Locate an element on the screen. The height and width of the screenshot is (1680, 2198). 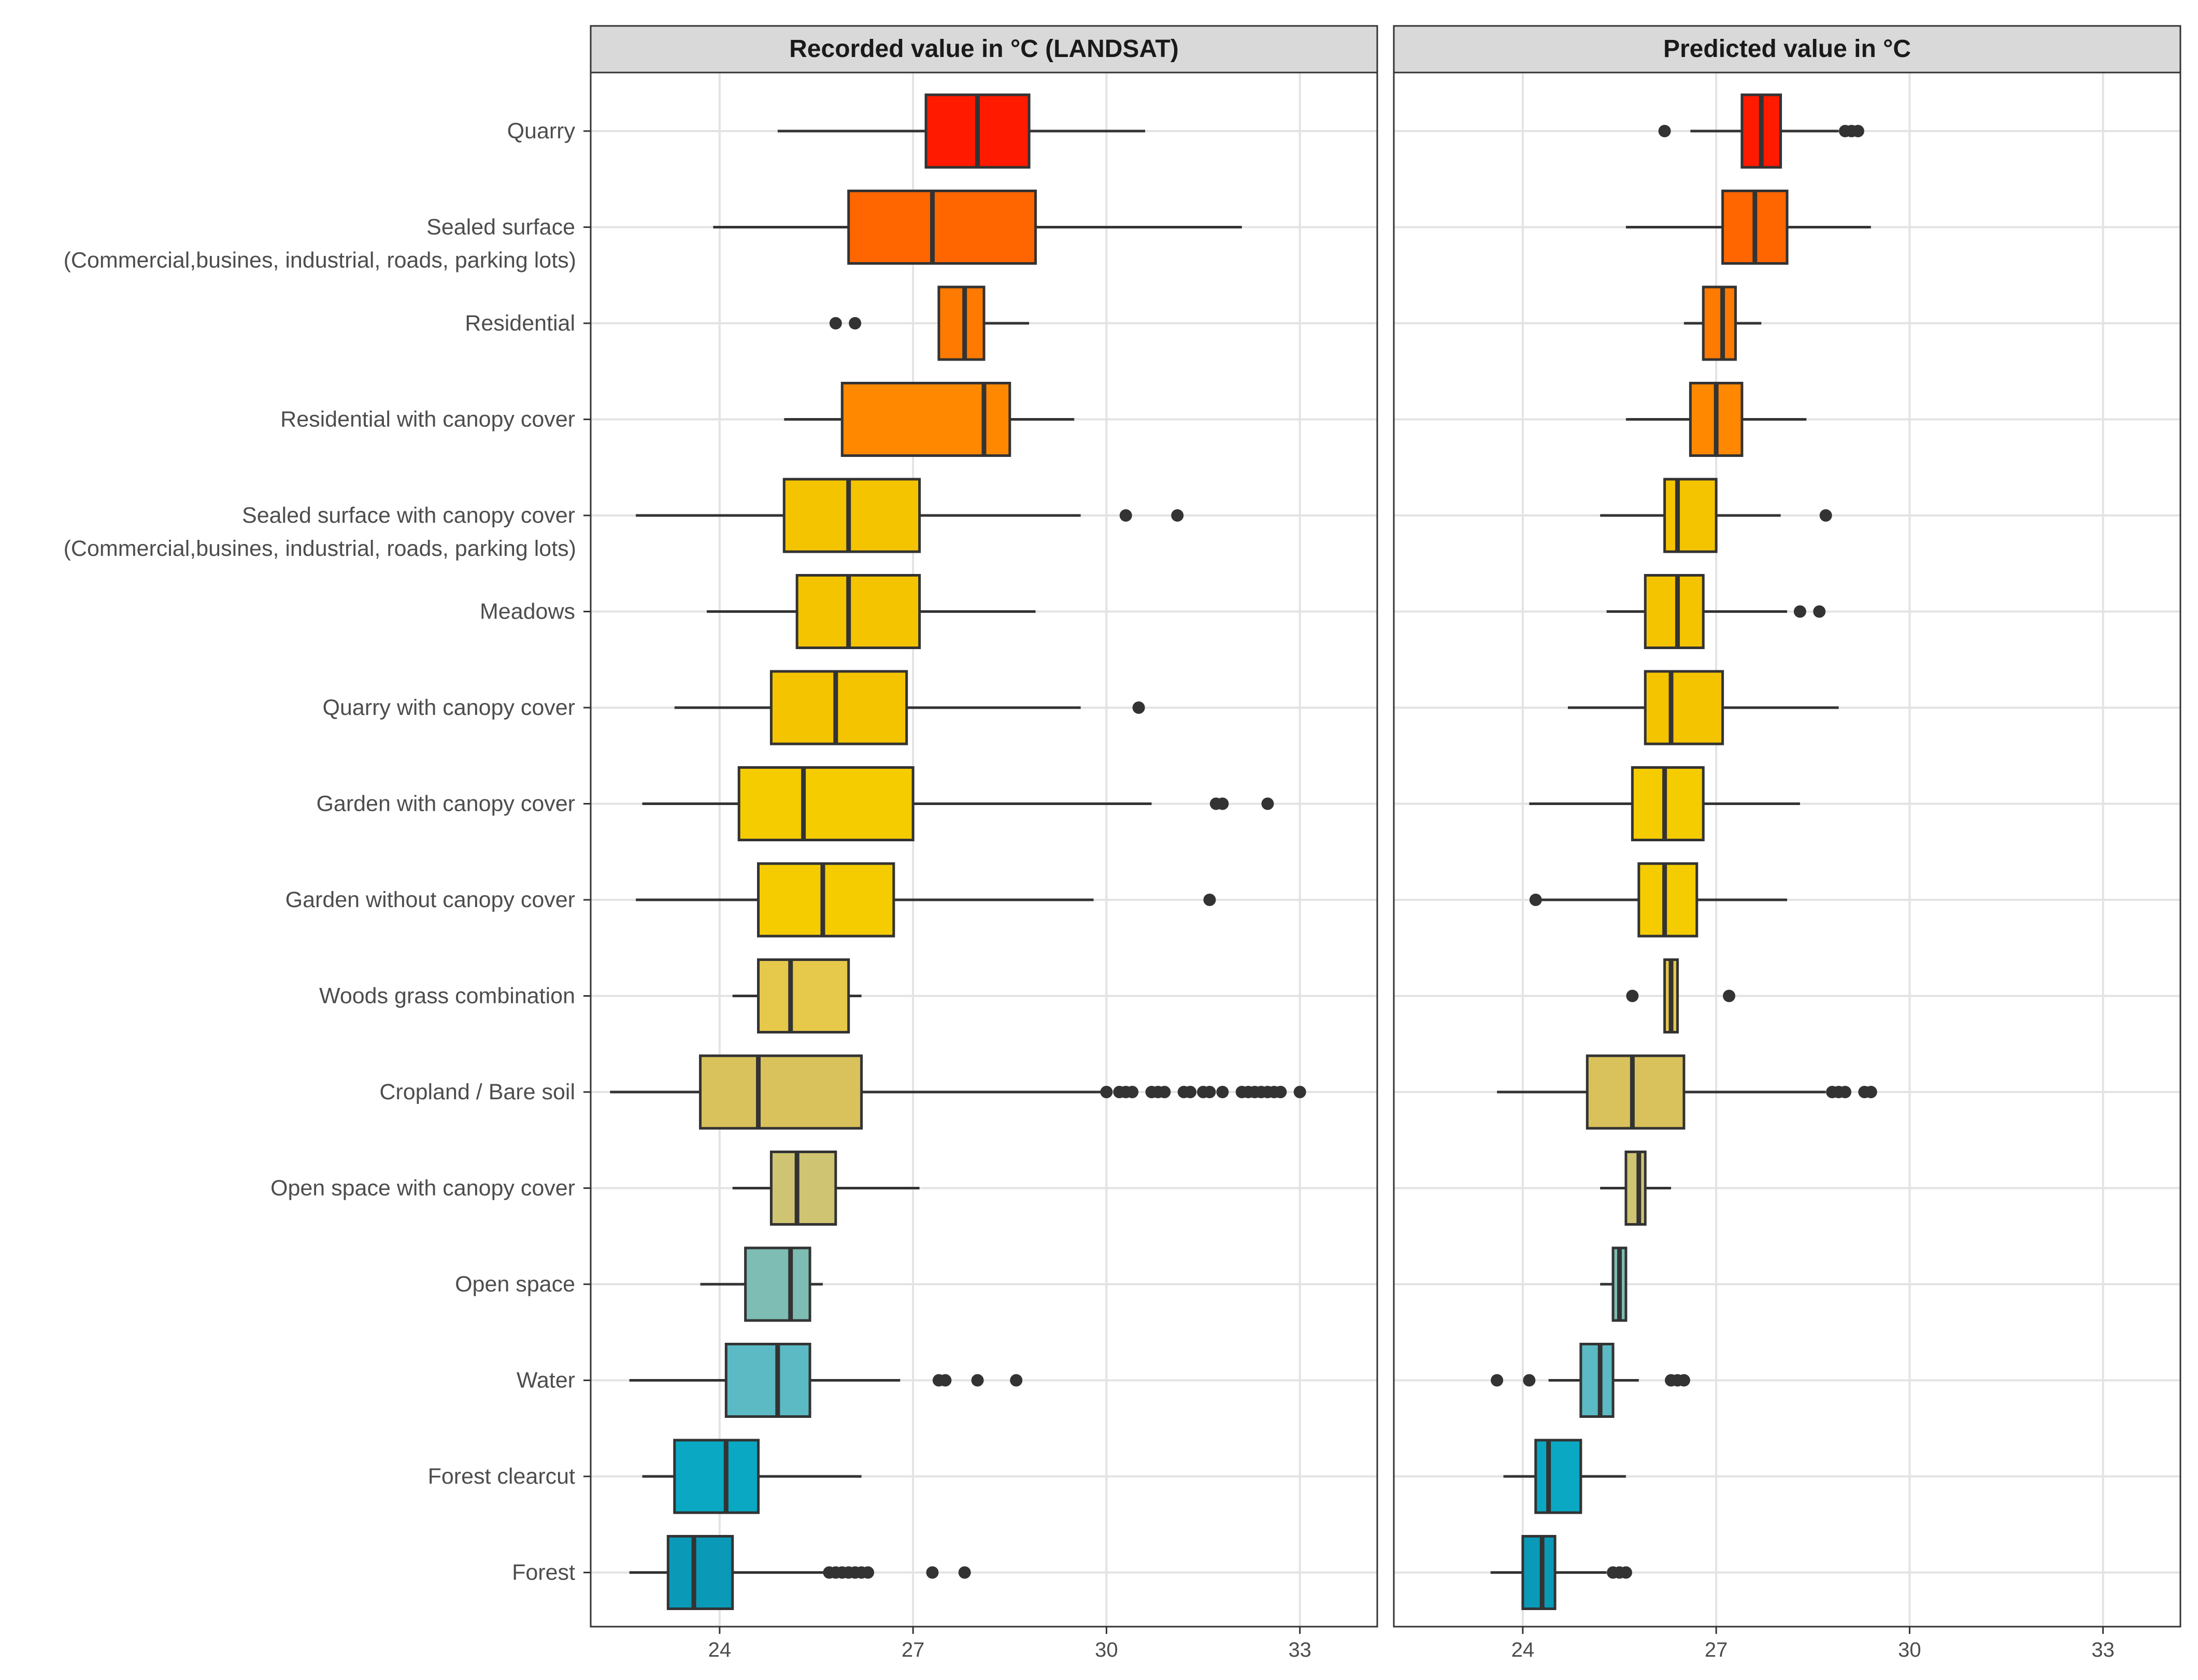
category-label: Sealed surface is located at coordinates (501, 227).